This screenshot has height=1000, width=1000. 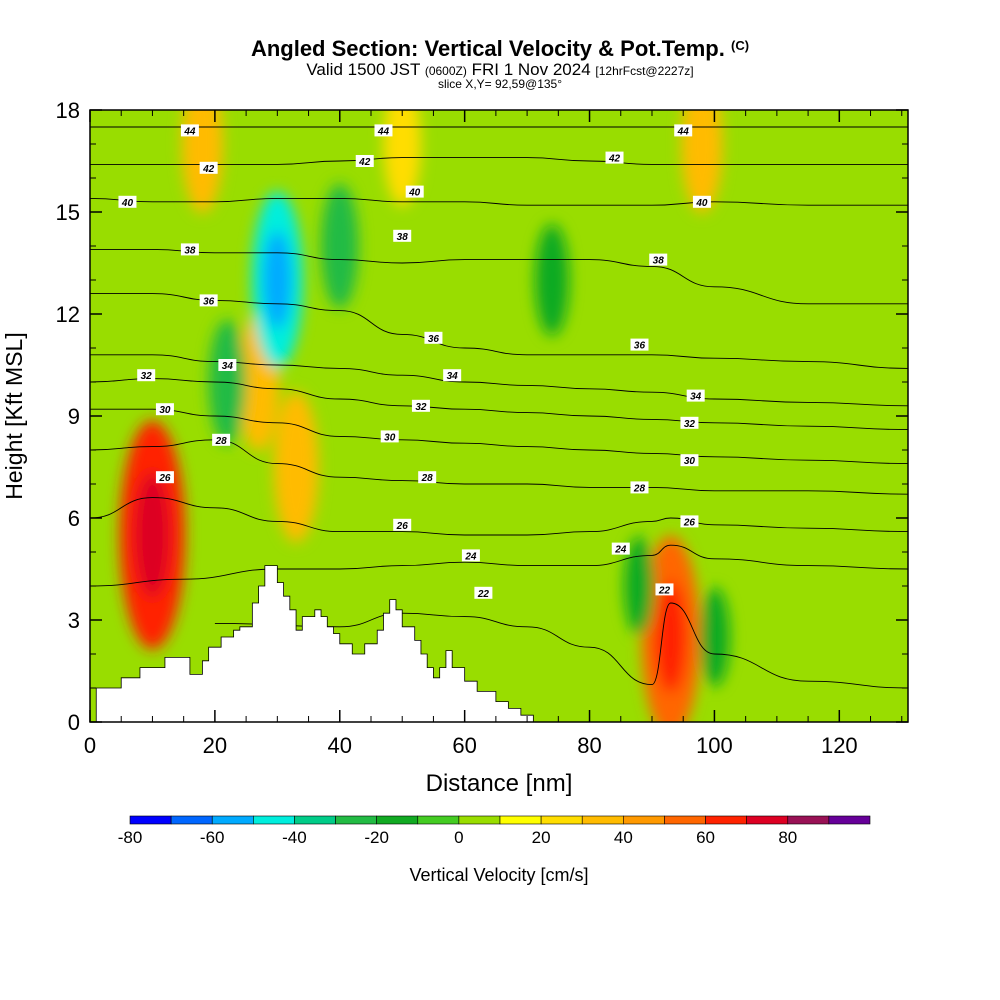 What do you see at coordinates (839, 745) in the screenshot?
I see `x-tick-label: 120` at bounding box center [839, 745].